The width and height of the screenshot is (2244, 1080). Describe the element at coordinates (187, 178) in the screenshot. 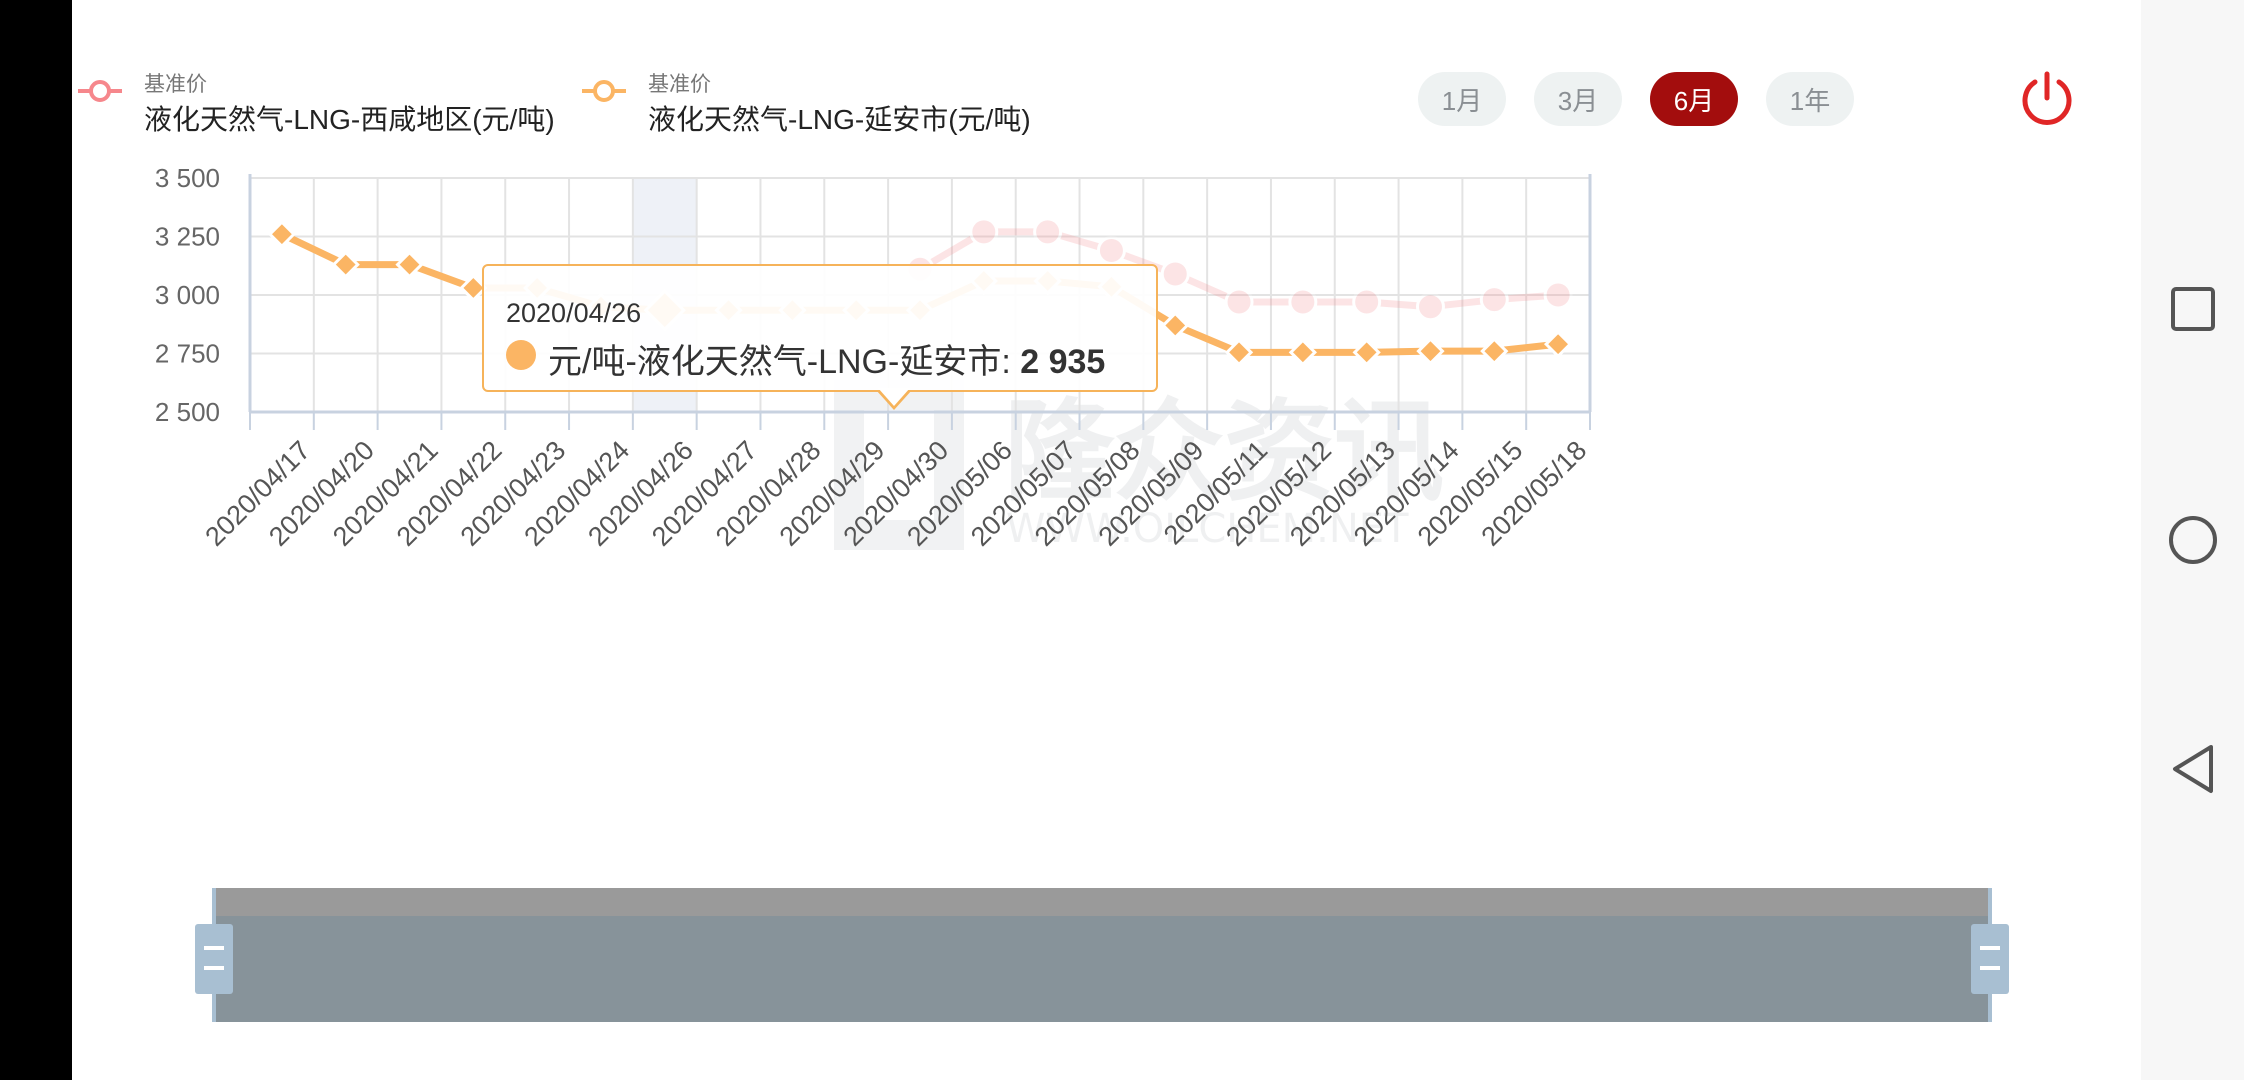

I see `y-tick-label: 3 500` at that location.